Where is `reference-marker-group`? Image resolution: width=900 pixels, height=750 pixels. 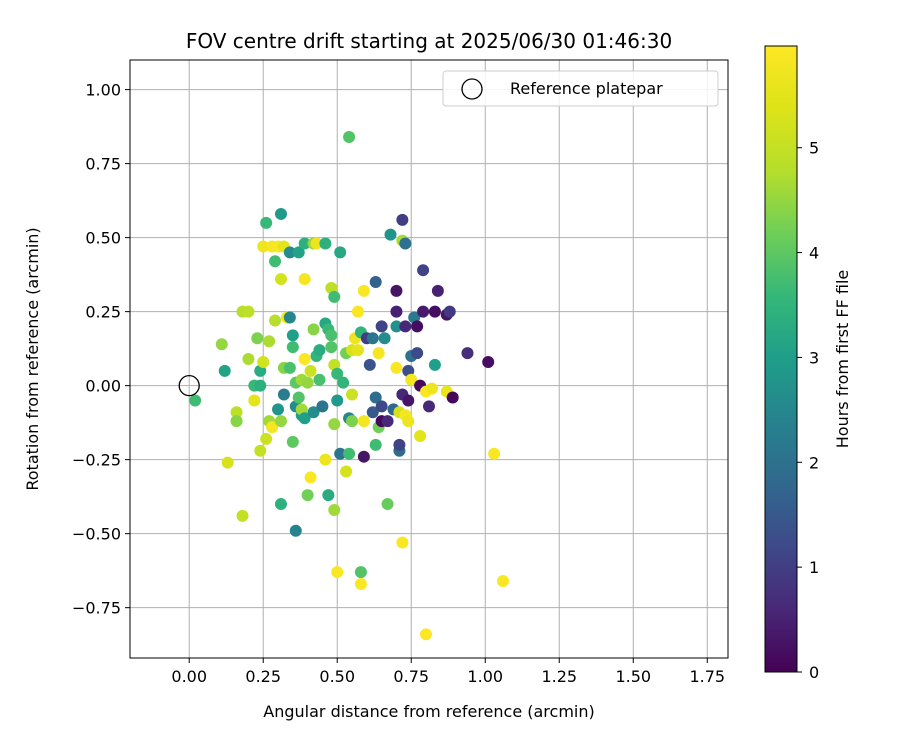 reference-marker-group is located at coordinates (189, 385).